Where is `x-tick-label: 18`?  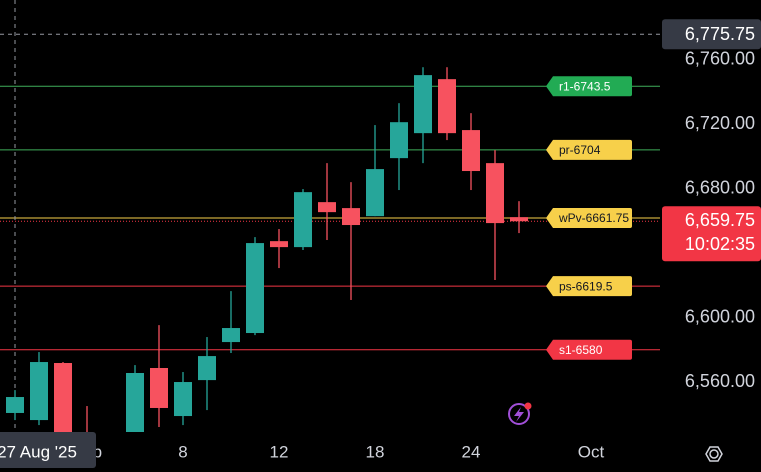 x-tick-label: 18 is located at coordinates (375, 451).